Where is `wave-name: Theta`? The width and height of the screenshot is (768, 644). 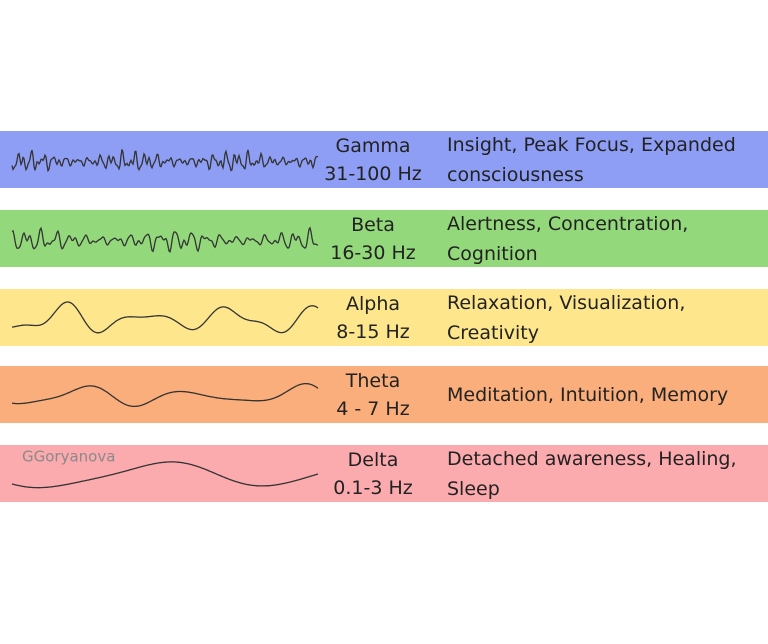 wave-name: Theta is located at coordinates (372, 381).